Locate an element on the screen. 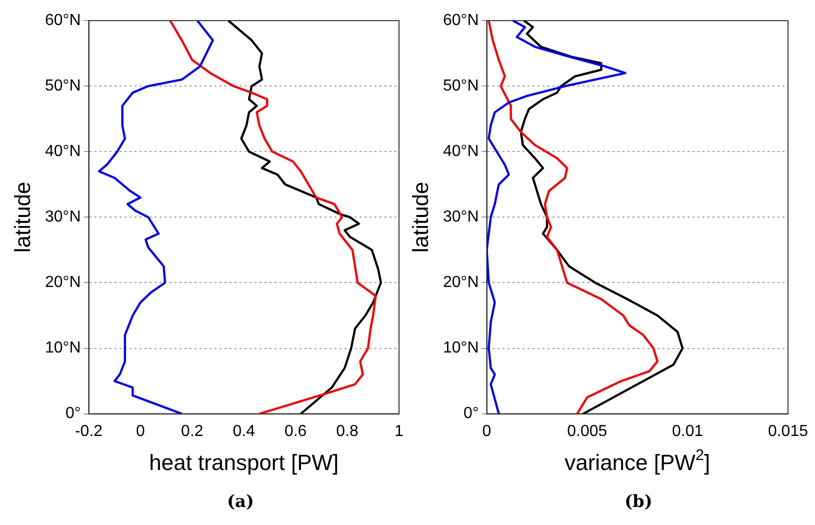 The height and width of the screenshot is (525, 815). x-tick-label: 0.01 is located at coordinates (688, 431).